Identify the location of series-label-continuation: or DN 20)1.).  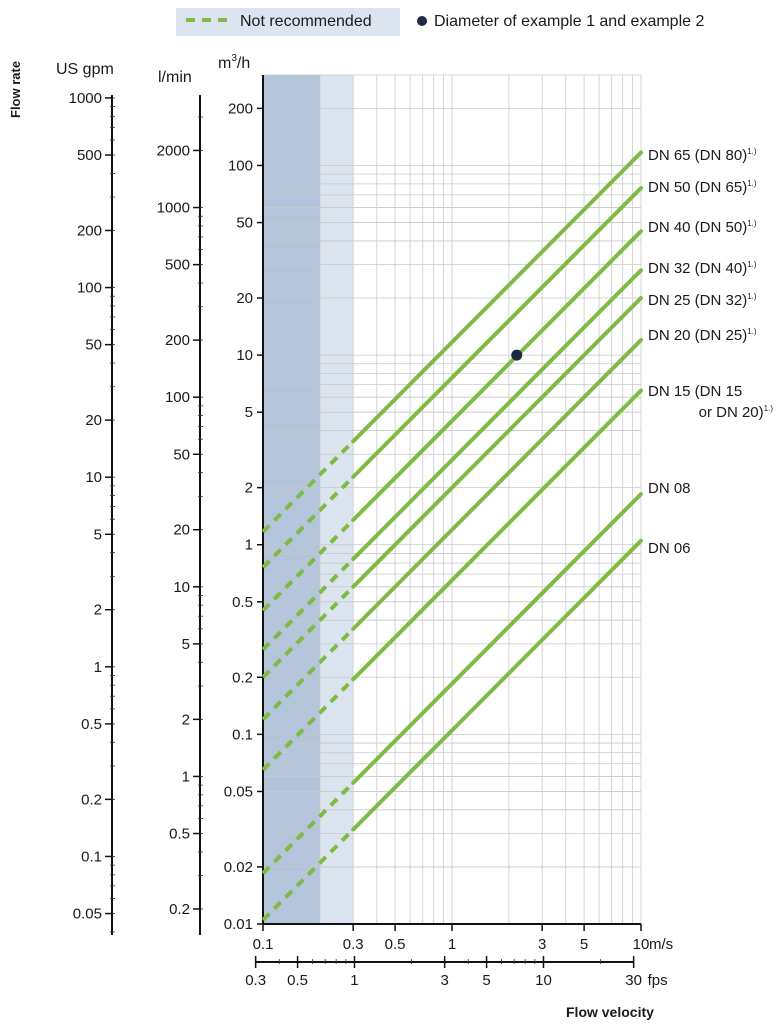
(736, 412).